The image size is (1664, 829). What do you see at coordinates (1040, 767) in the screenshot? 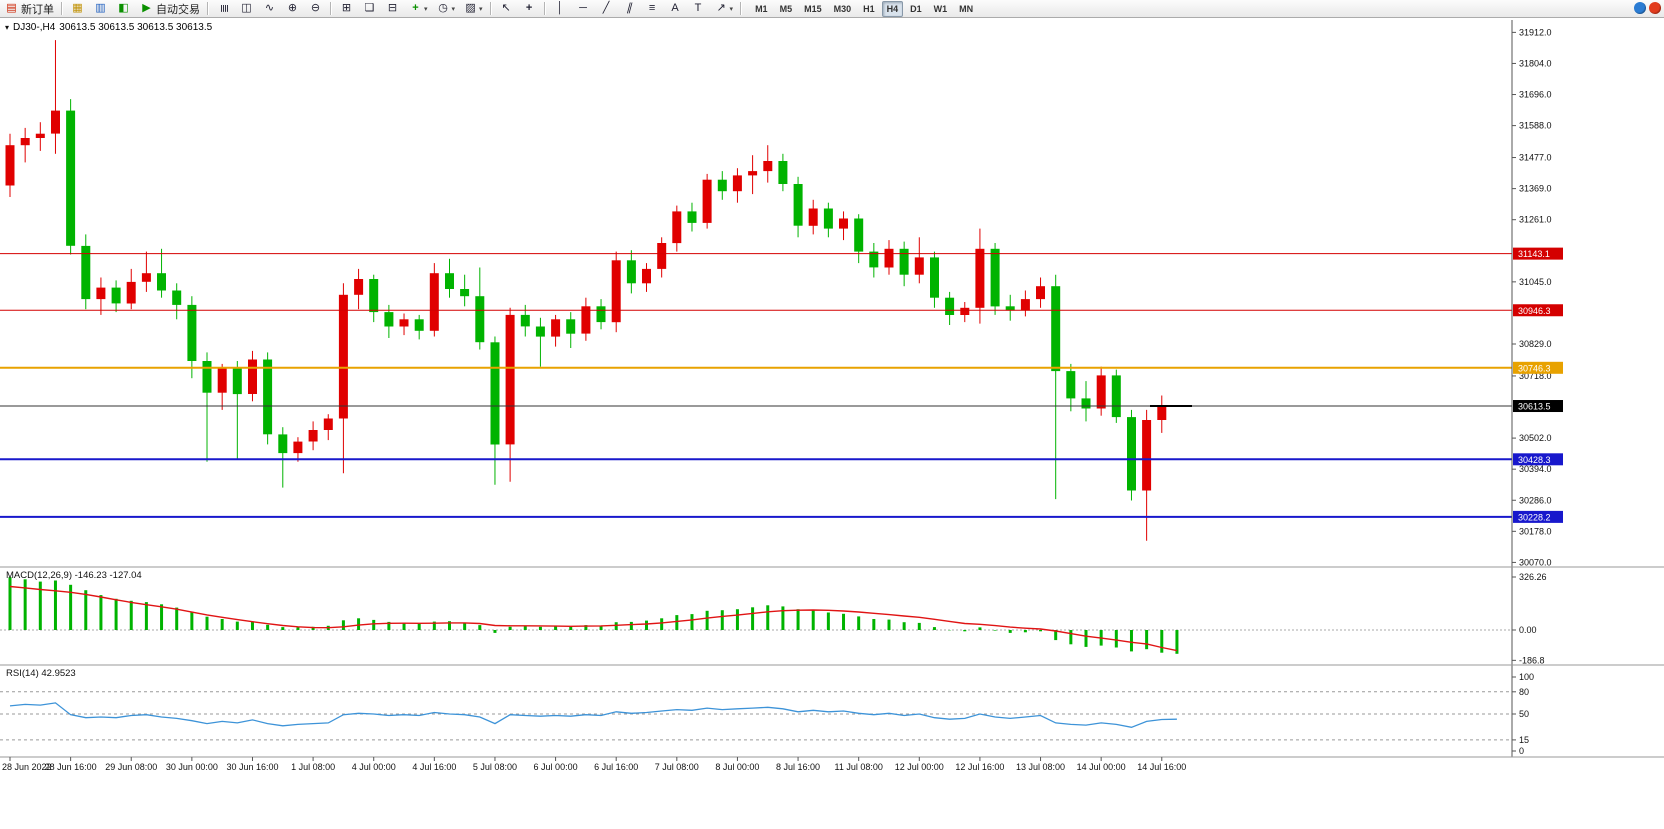
I see `time-label: 13 Jul 08:00` at bounding box center [1040, 767].